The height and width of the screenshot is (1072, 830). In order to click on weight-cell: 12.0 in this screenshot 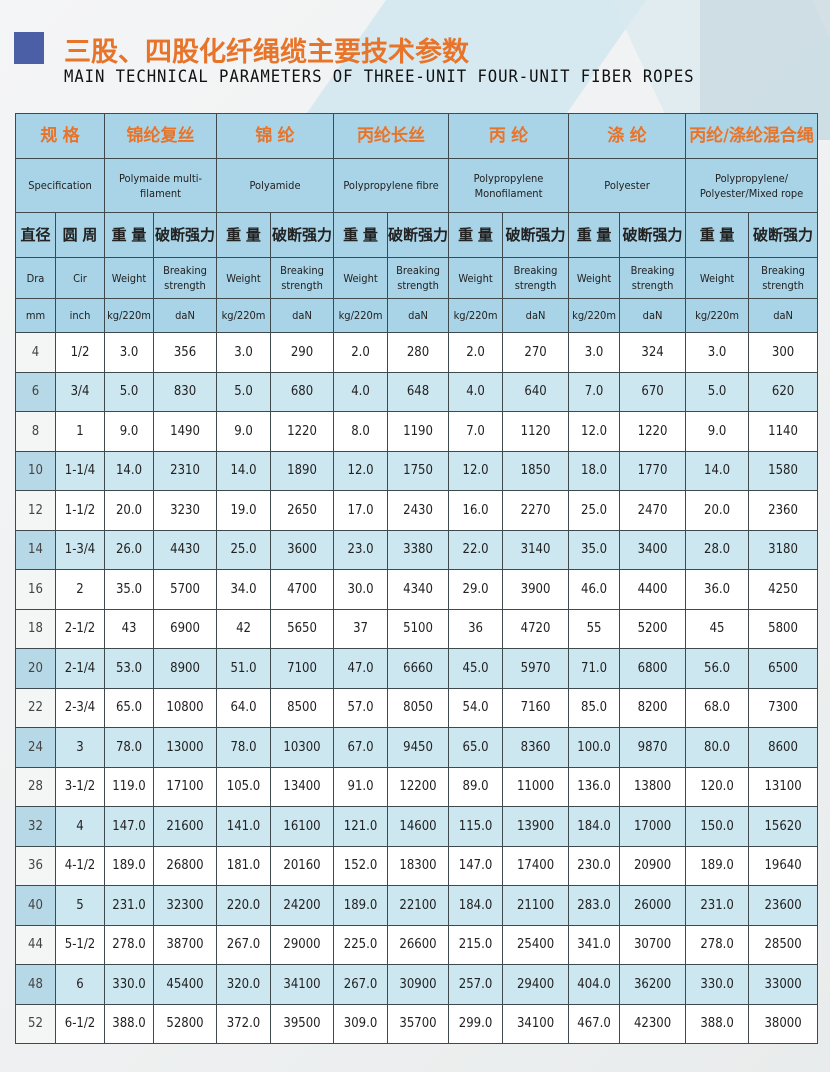, I will do `click(476, 470)`.